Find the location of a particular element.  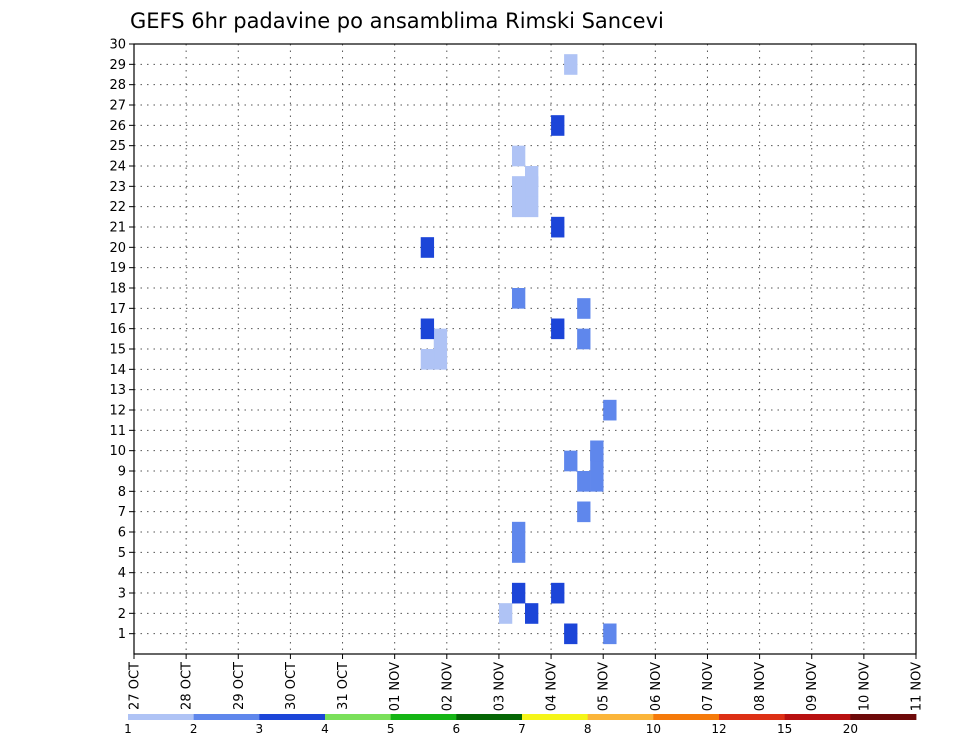

x-tick-label: 02 NOV is located at coordinates (447, 686).